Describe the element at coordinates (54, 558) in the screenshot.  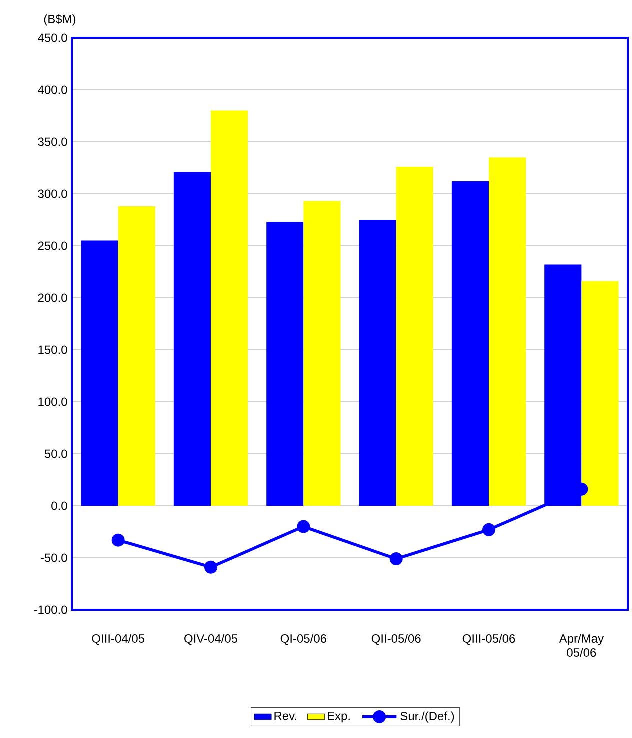
I see `y-tick-label: -50.0` at that location.